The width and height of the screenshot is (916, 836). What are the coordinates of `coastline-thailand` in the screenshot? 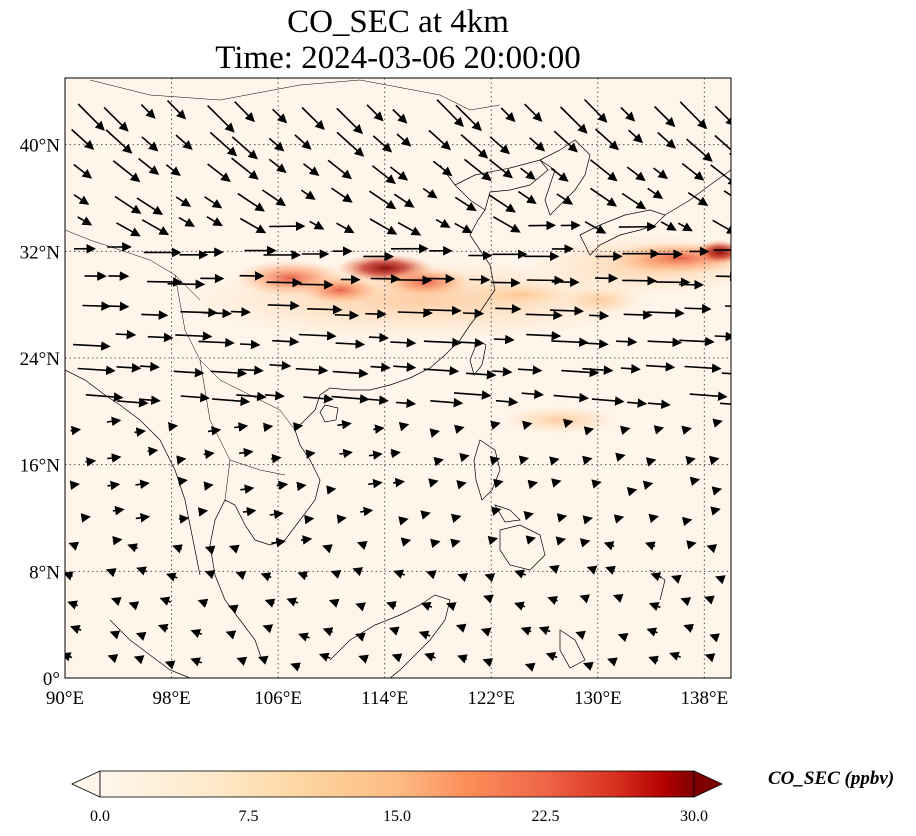 It's located at (236, 580).